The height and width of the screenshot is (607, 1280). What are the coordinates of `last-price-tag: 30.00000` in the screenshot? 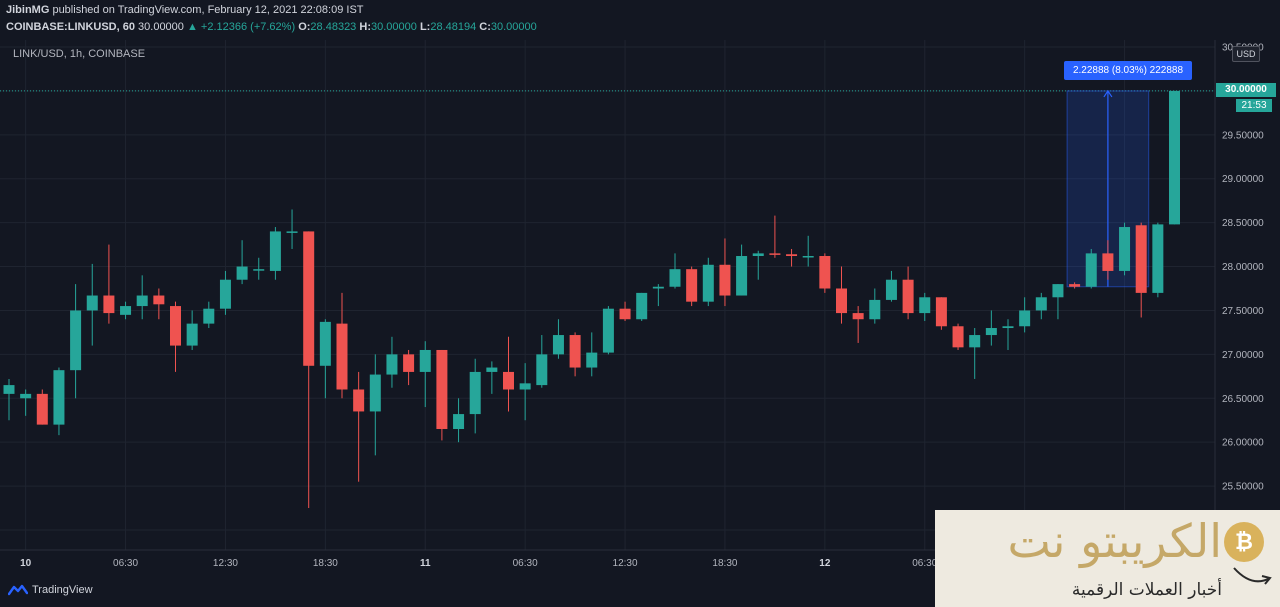 It's located at (1246, 90).